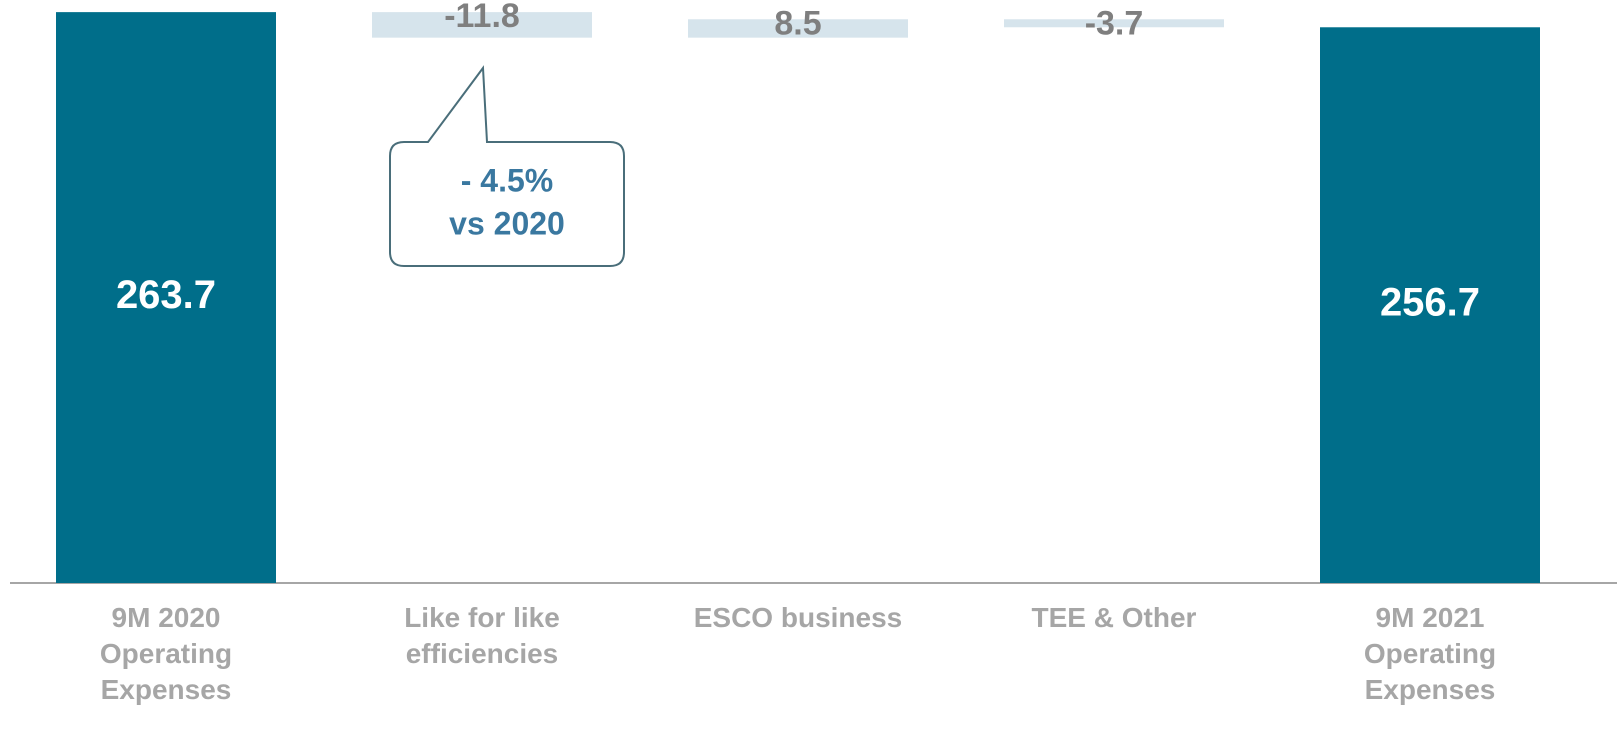  Describe the element at coordinates (482, 635) in the screenshot. I see `x-tick-label: Like for like efficiencies` at that location.